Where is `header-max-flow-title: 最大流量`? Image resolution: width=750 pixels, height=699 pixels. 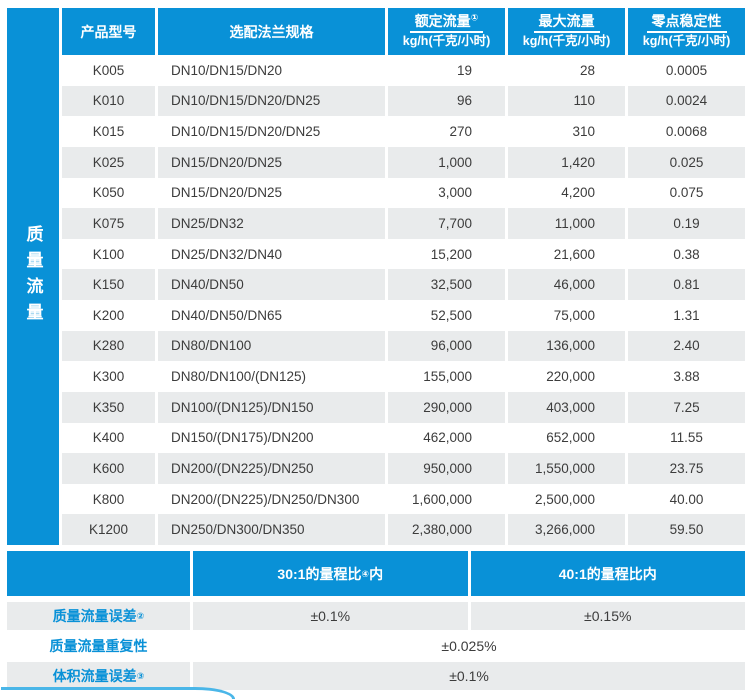 header-max-flow-title: 最大流量 is located at coordinates (566, 23).